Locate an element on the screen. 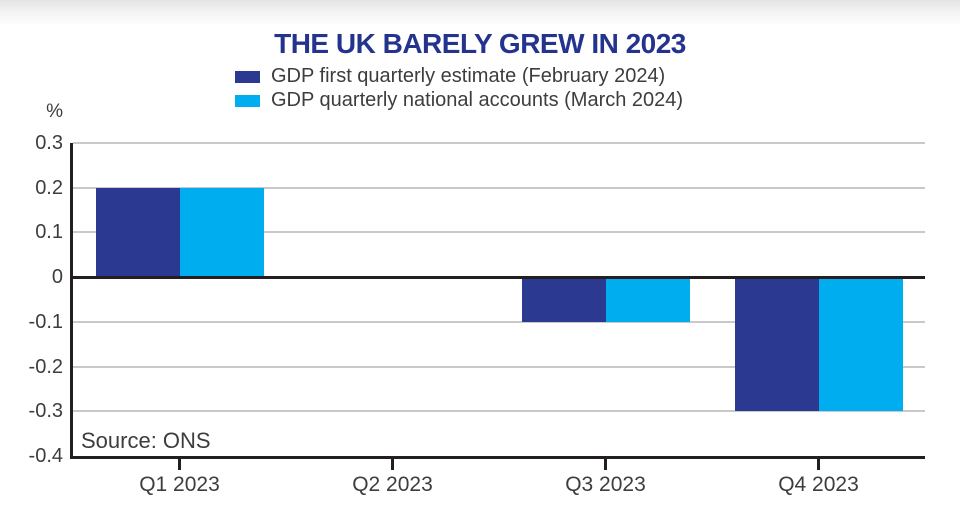 This screenshot has width=960, height=521. bar-q1-2023-series1 is located at coordinates (137, 232).